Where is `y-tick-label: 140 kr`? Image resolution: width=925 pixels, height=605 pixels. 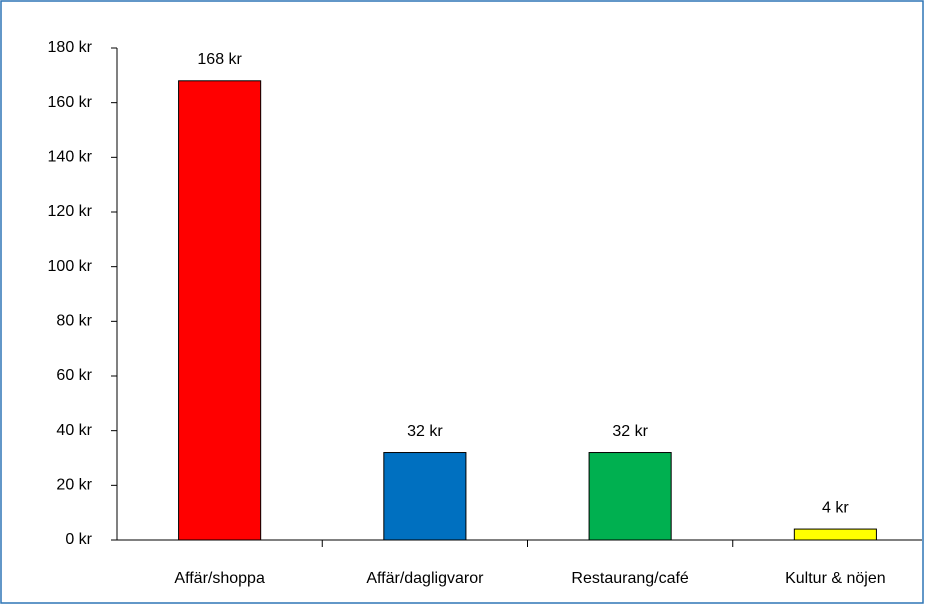
y-tick-label: 140 kr is located at coordinates (70, 157).